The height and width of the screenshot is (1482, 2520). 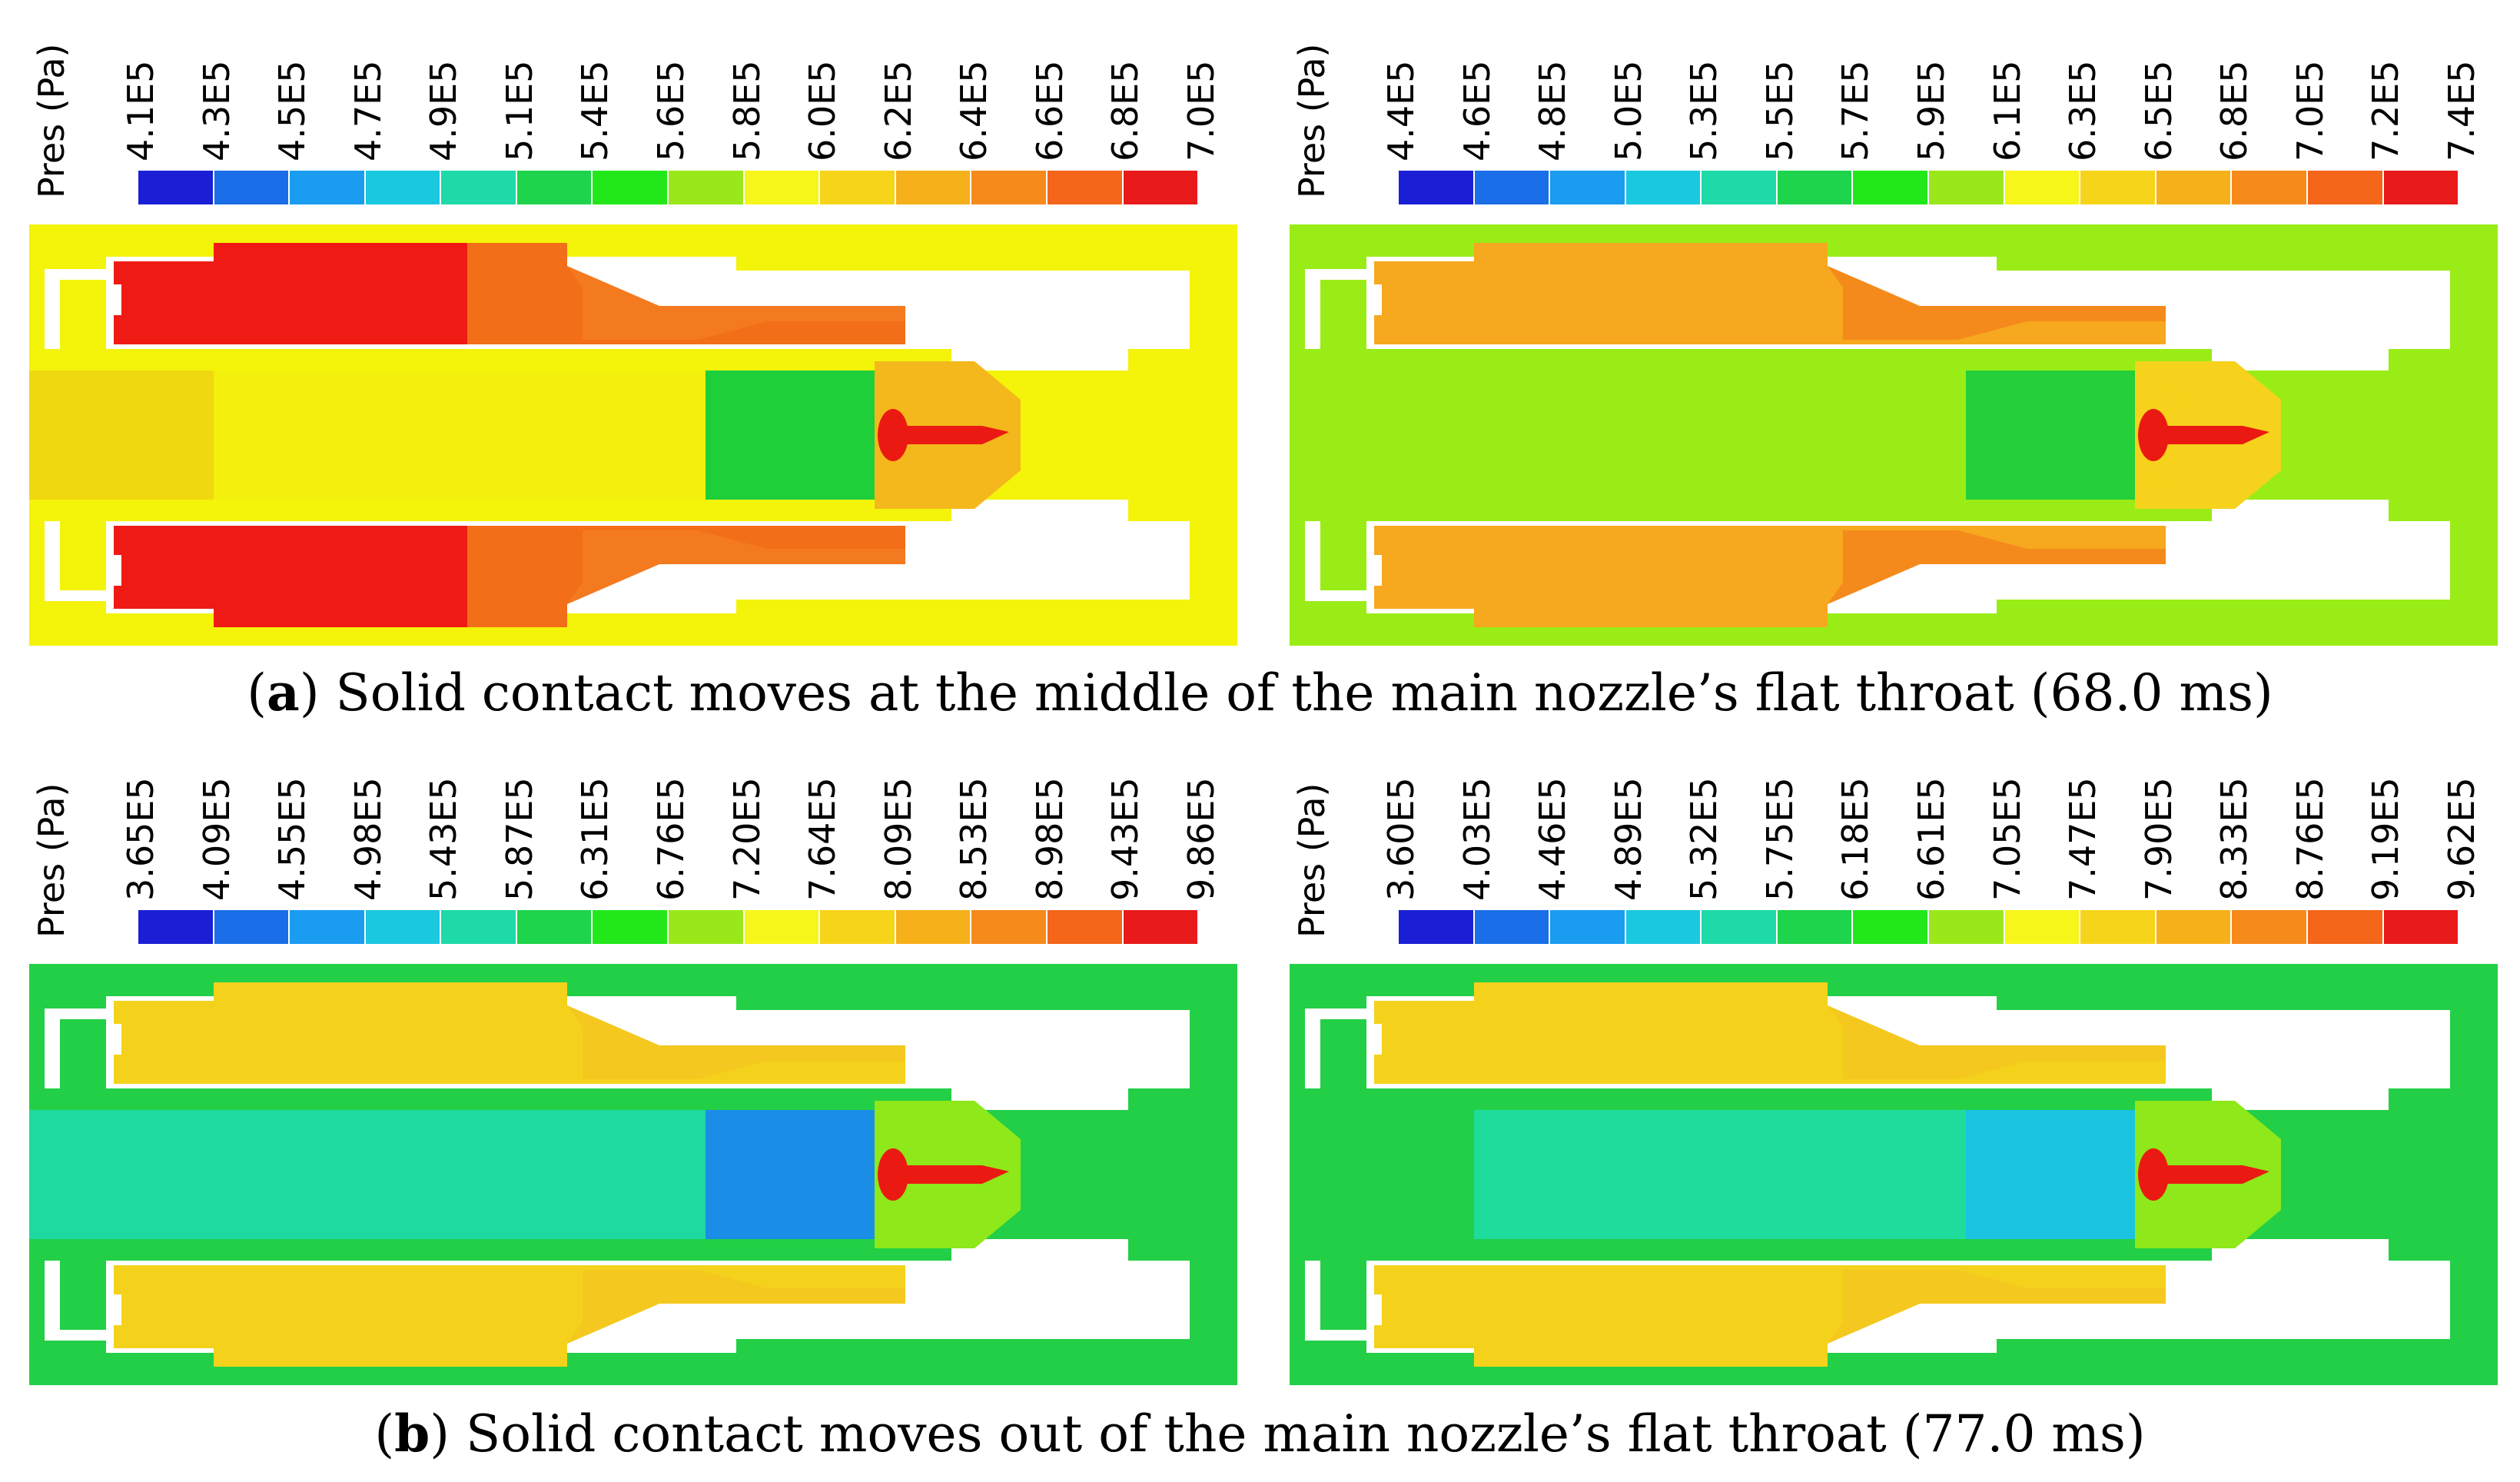 What do you see at coordinates (519, 111) in the screenshot?
I see `colorbar-tick-label: 5.1E5` at bounding box center [519, 111].